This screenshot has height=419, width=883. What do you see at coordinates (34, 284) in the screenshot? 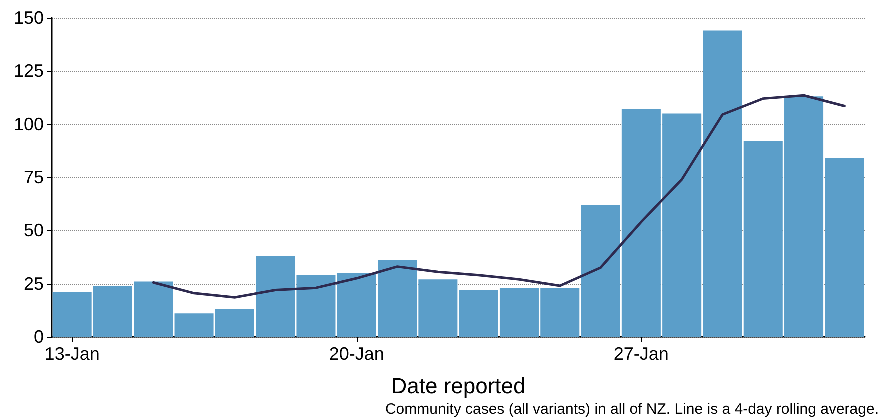
I see `y-tick-label: 25` at bounding box center [34, 284].